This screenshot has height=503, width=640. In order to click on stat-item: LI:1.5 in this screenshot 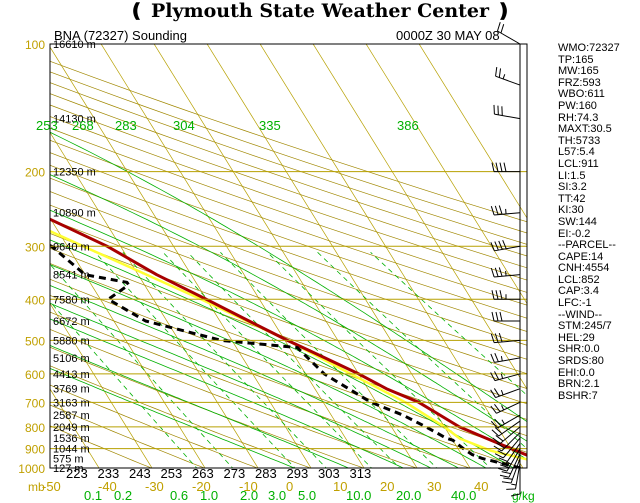, I will do `click(572, 175)`.